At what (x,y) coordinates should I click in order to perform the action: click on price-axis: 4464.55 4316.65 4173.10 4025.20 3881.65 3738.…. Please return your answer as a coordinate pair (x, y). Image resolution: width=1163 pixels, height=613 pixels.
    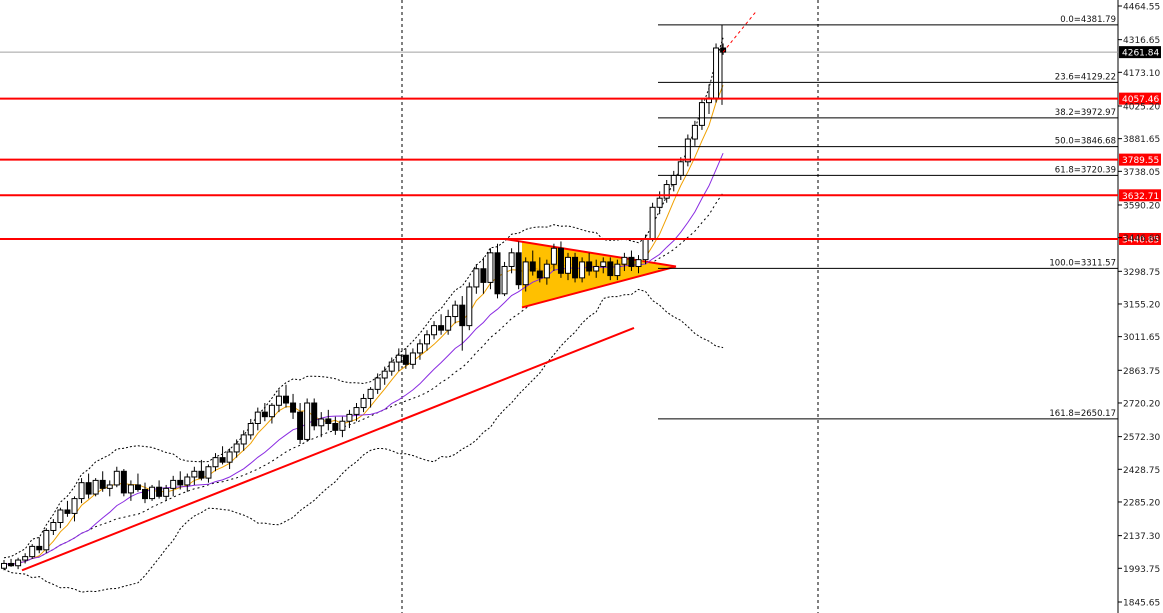
    Looking at the image, I should click on (1139, 306).